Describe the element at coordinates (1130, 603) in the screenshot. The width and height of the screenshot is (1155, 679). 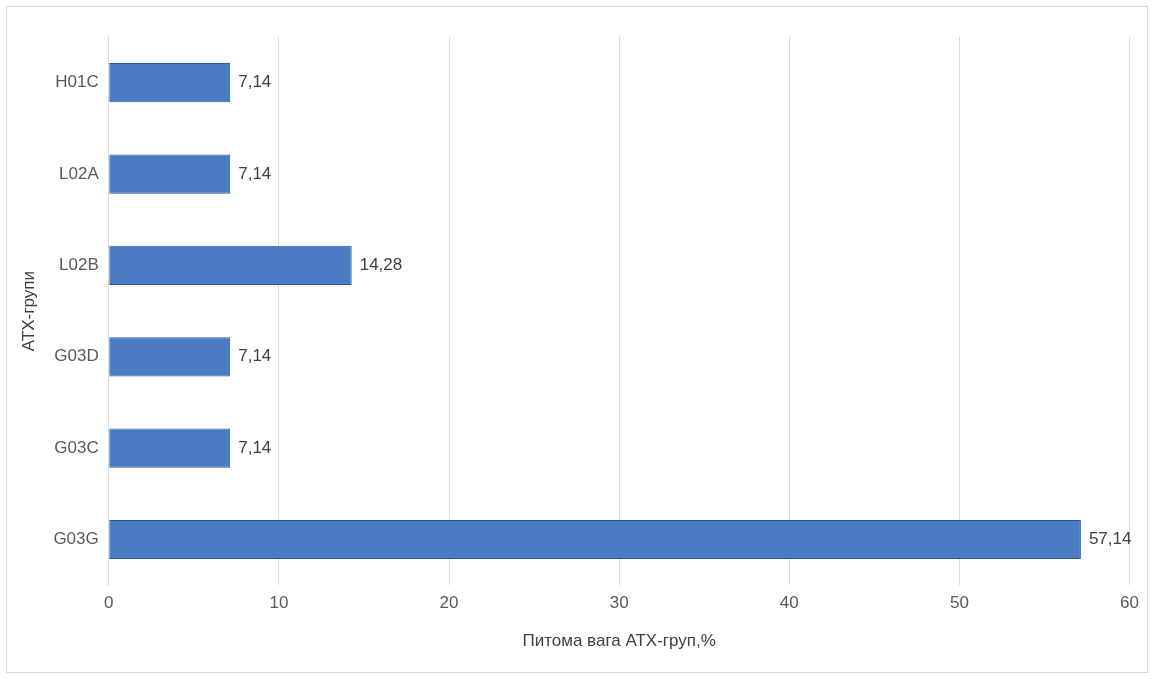
I see `x-tick-label: 60` at that location.